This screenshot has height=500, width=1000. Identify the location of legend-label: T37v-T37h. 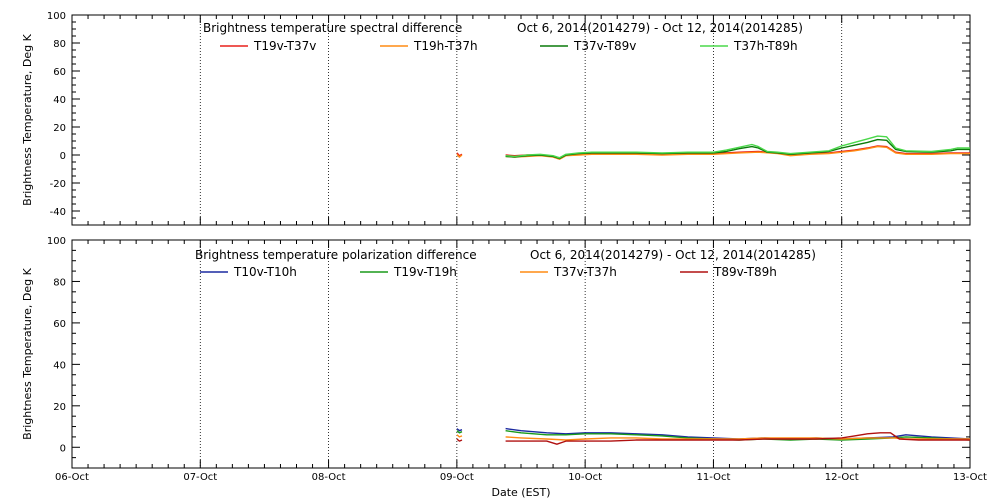
(585, 272).